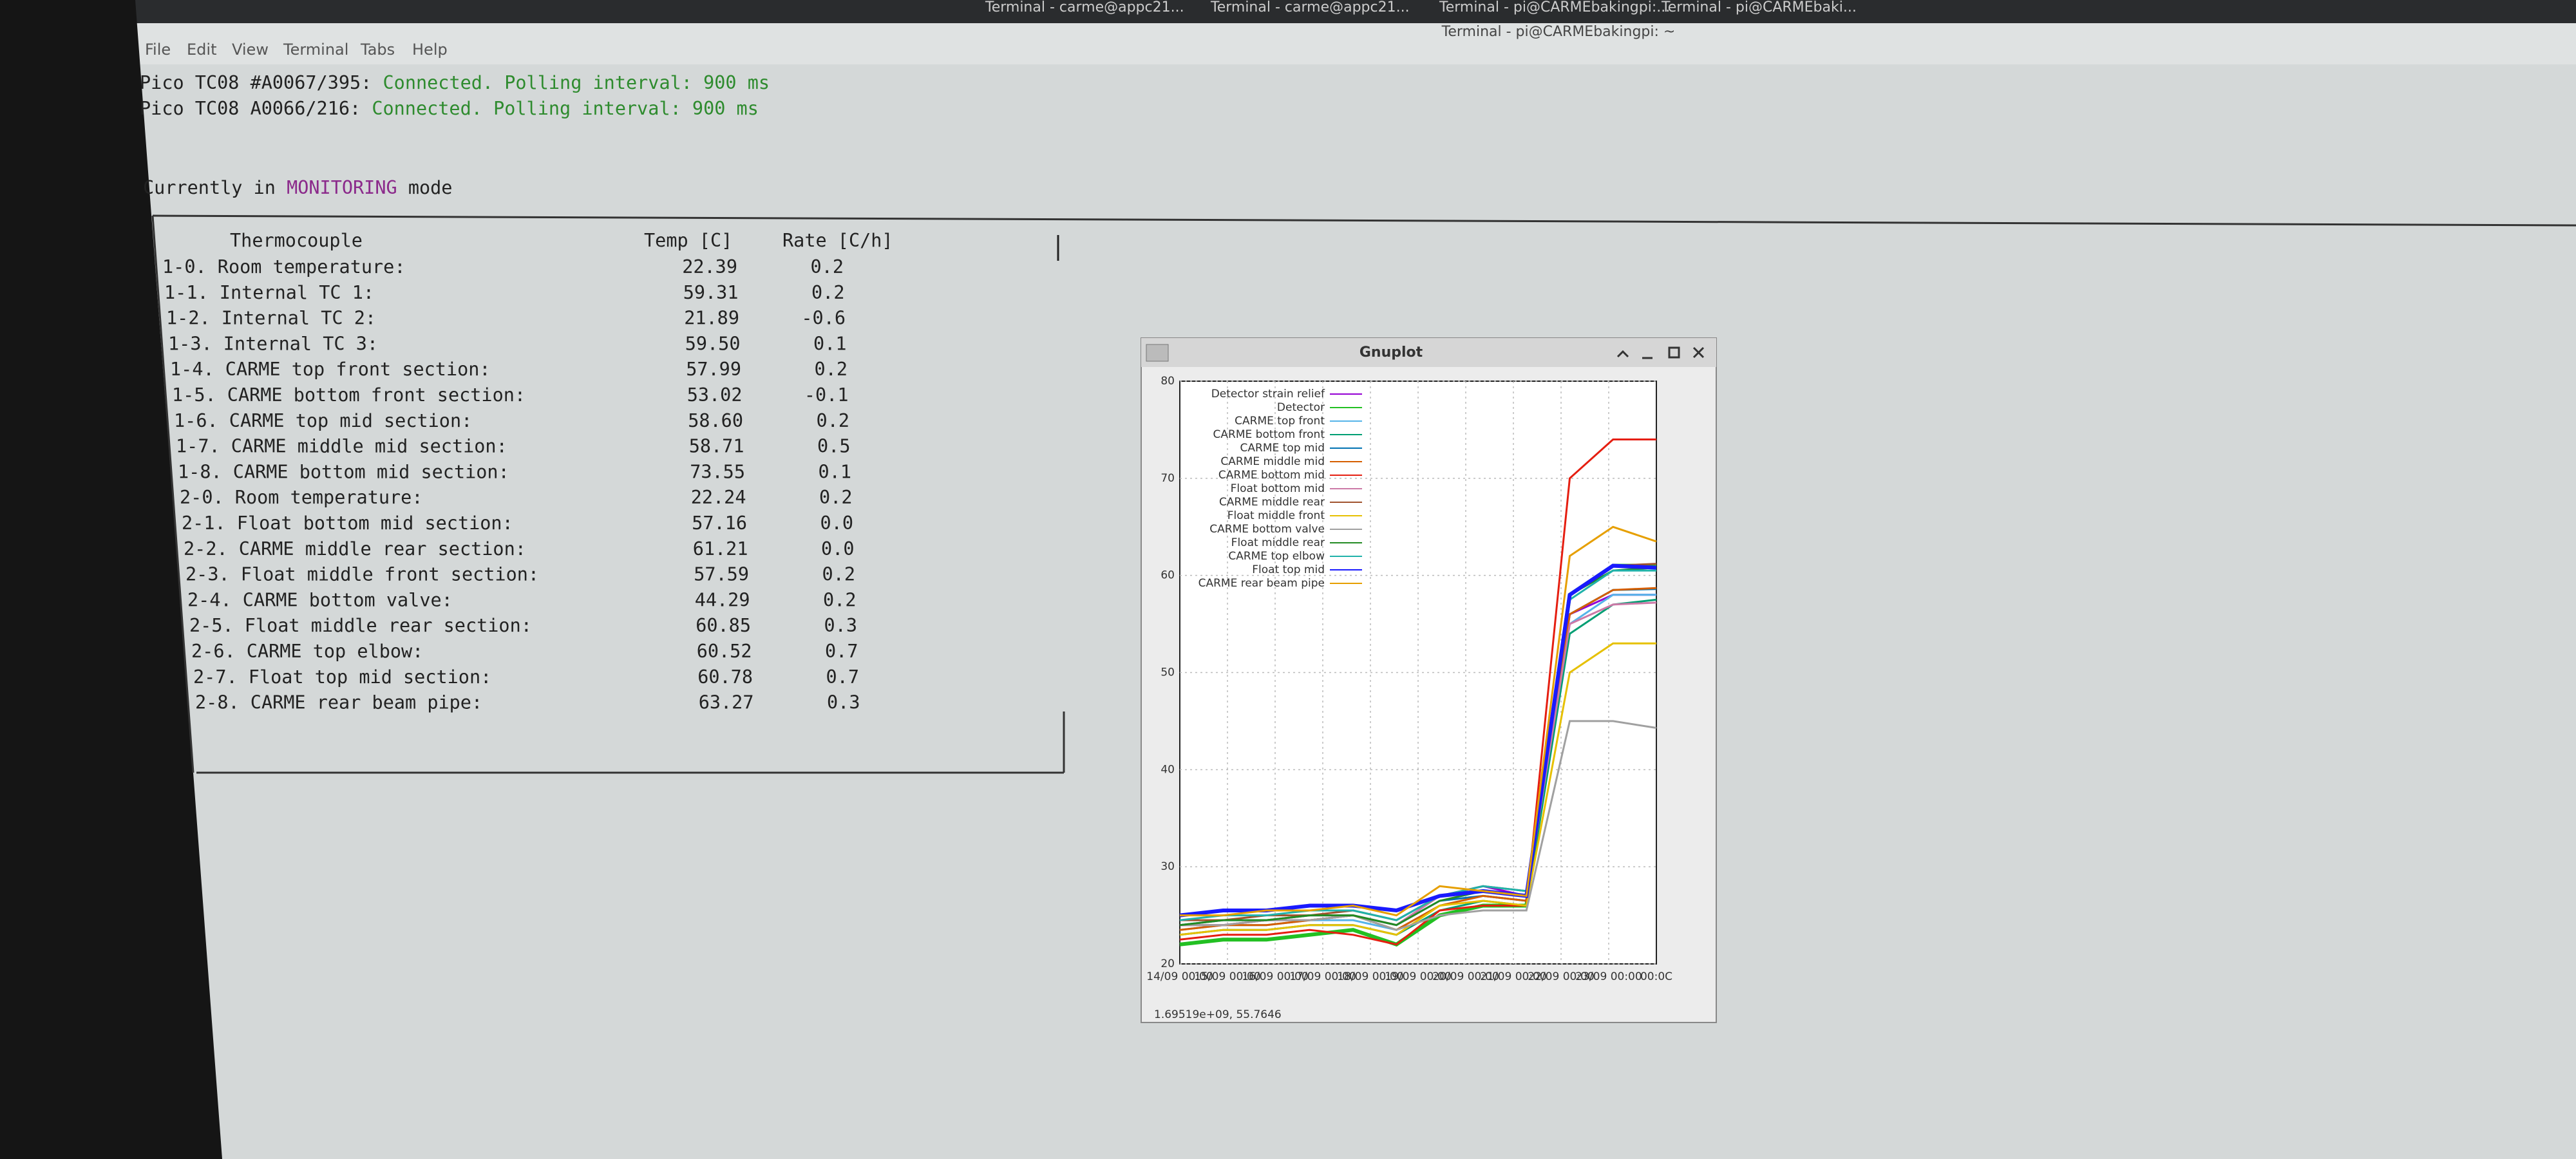  Describe the element at coordinates (1322, 976) in the screenshot. I see `x-tick-label: 17/09 00:00` at that location.